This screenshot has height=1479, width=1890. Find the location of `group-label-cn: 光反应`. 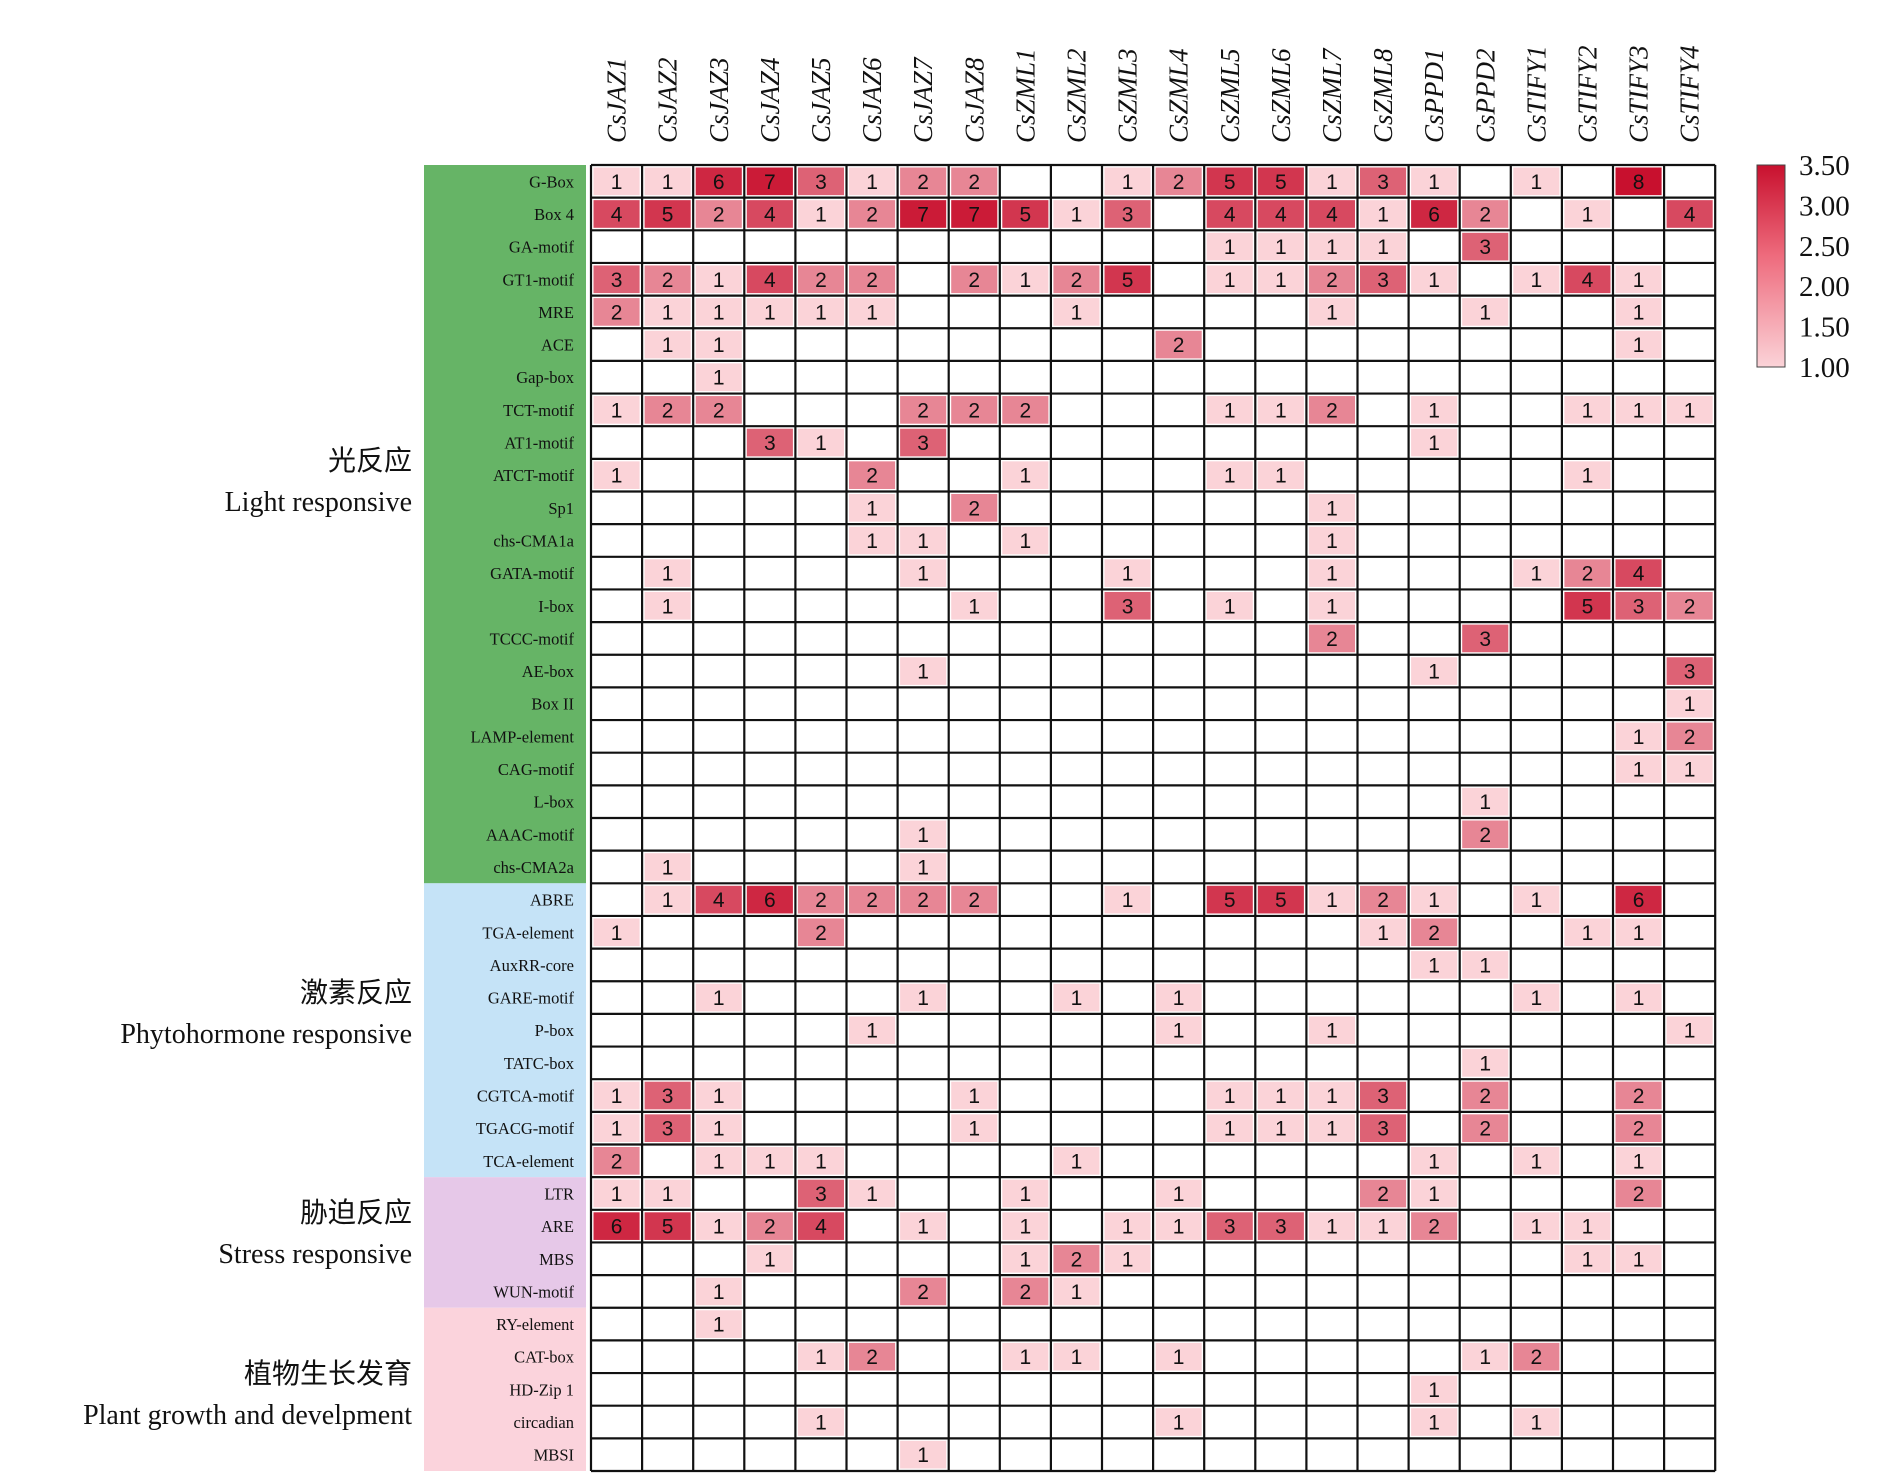

group-label-cn: 光反应 is located at coordinates (370, 461).